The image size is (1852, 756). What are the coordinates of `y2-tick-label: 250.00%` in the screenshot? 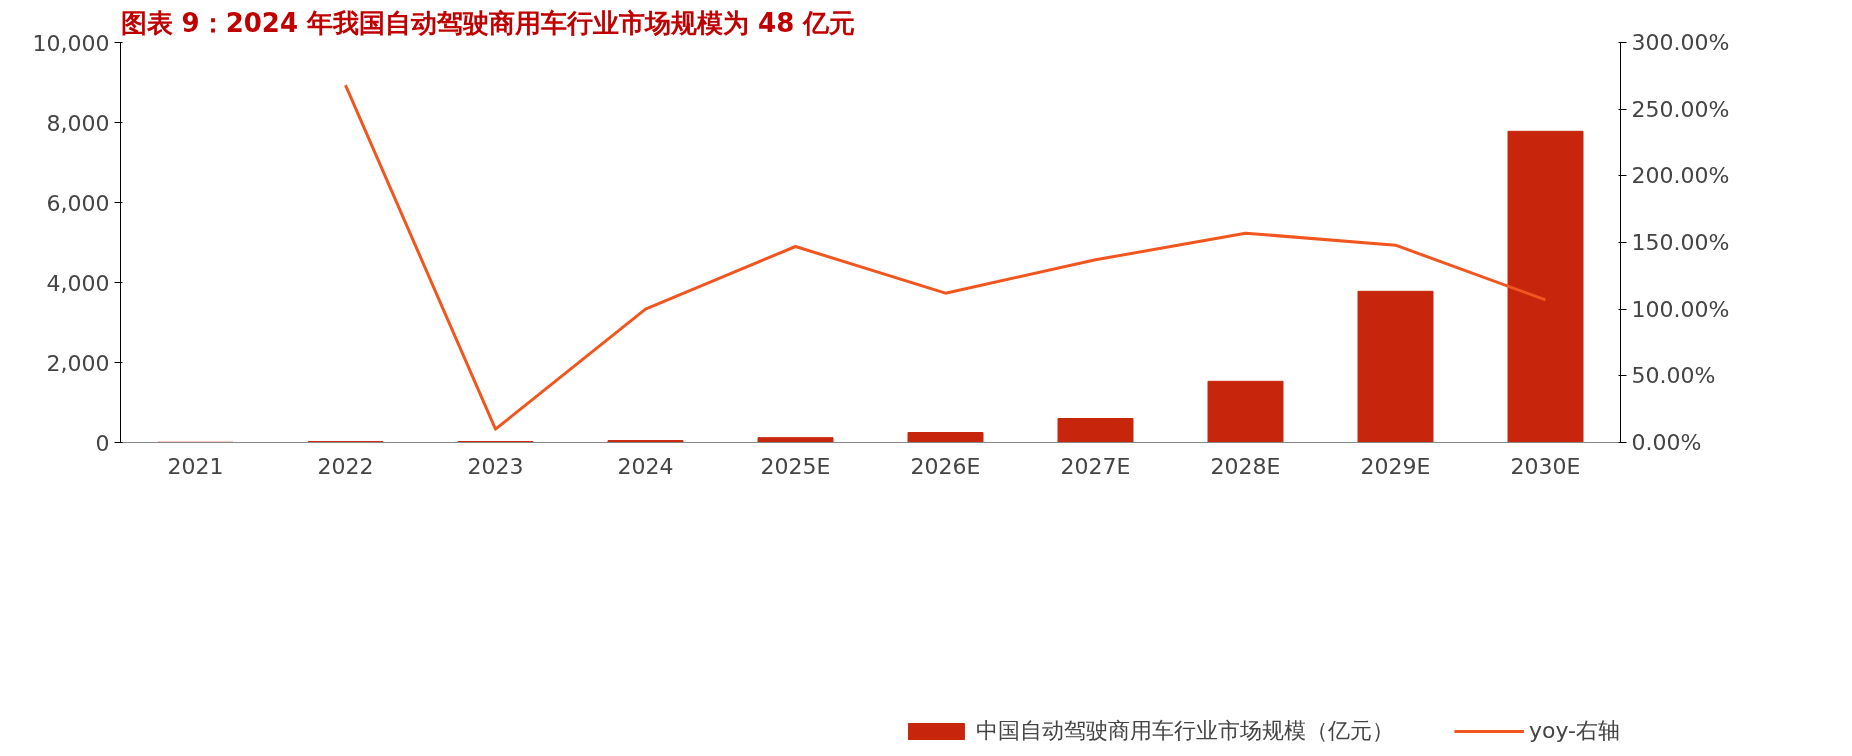 It's located at (1680, 109).